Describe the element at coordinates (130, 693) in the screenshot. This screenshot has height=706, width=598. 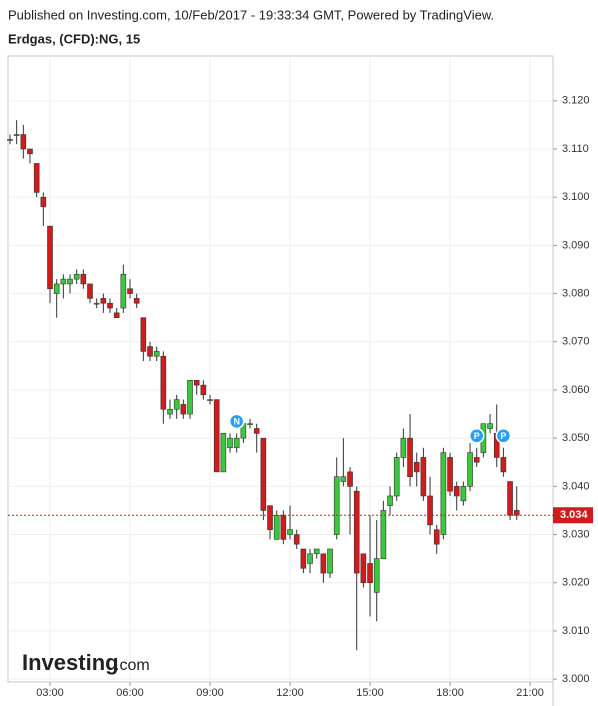
I see `x-tick-label: 06:00` at that location.